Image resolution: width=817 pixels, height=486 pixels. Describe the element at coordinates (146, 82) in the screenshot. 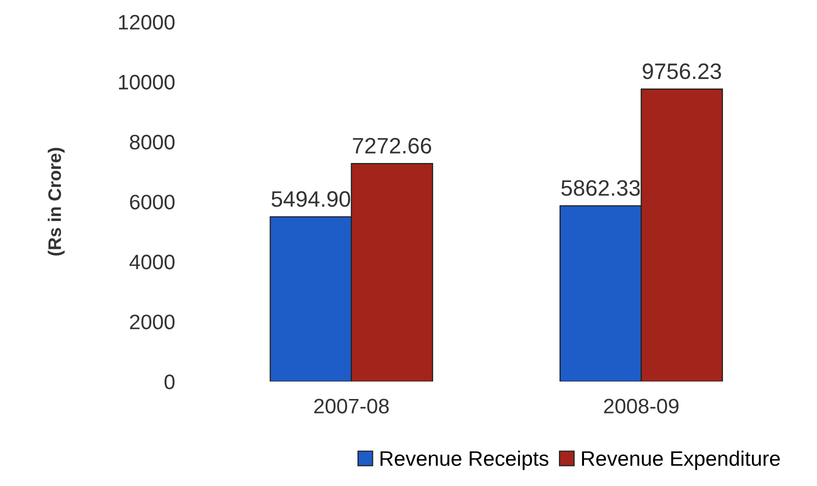

I see `y-tick-label: 10000` at that location.